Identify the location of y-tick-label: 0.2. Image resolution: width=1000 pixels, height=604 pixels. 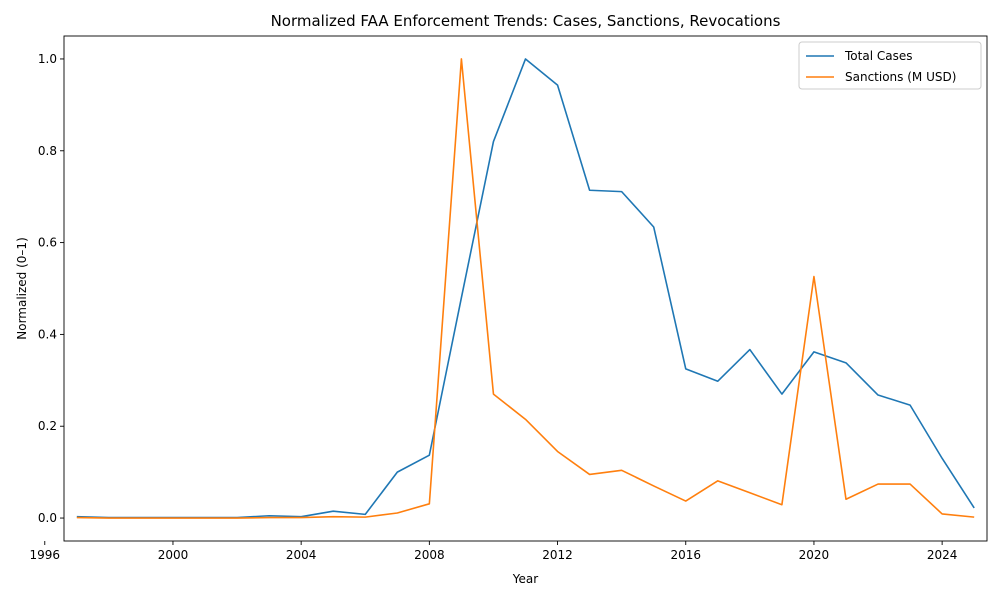
(47, 426).